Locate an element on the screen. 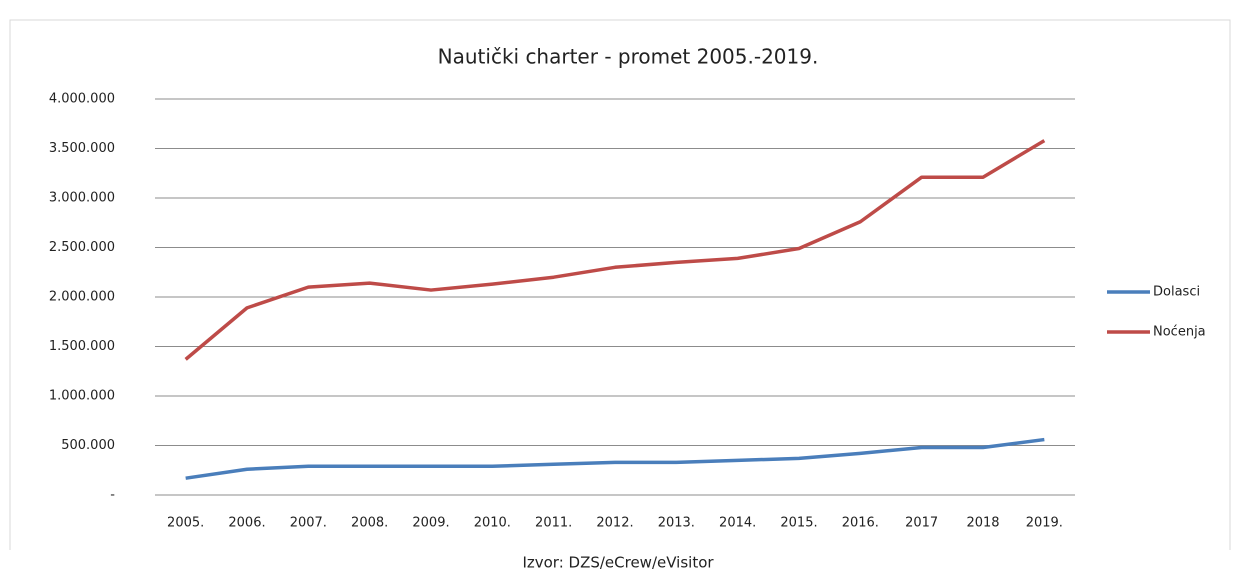 The height and width of the screenshot is (575, 1236). x-tick-label: 2006. is located at coordinates (246, 523).